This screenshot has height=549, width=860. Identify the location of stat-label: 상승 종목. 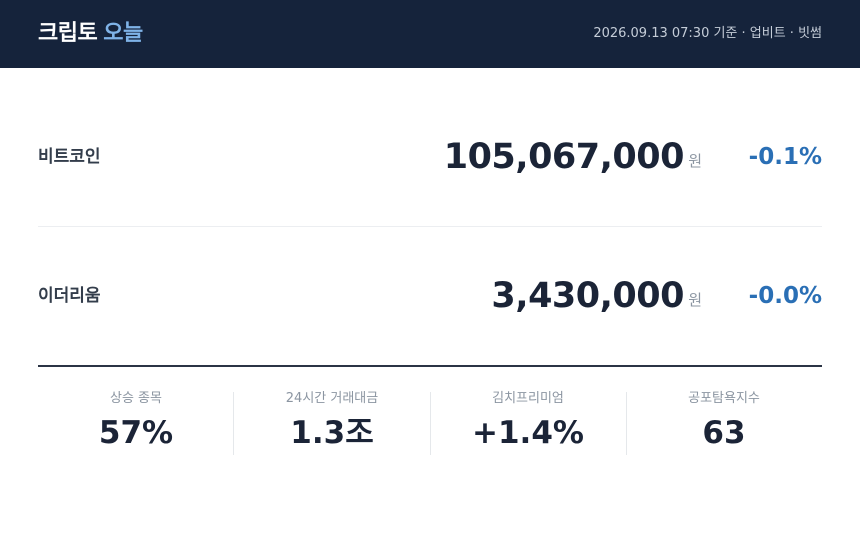
(136, 398).